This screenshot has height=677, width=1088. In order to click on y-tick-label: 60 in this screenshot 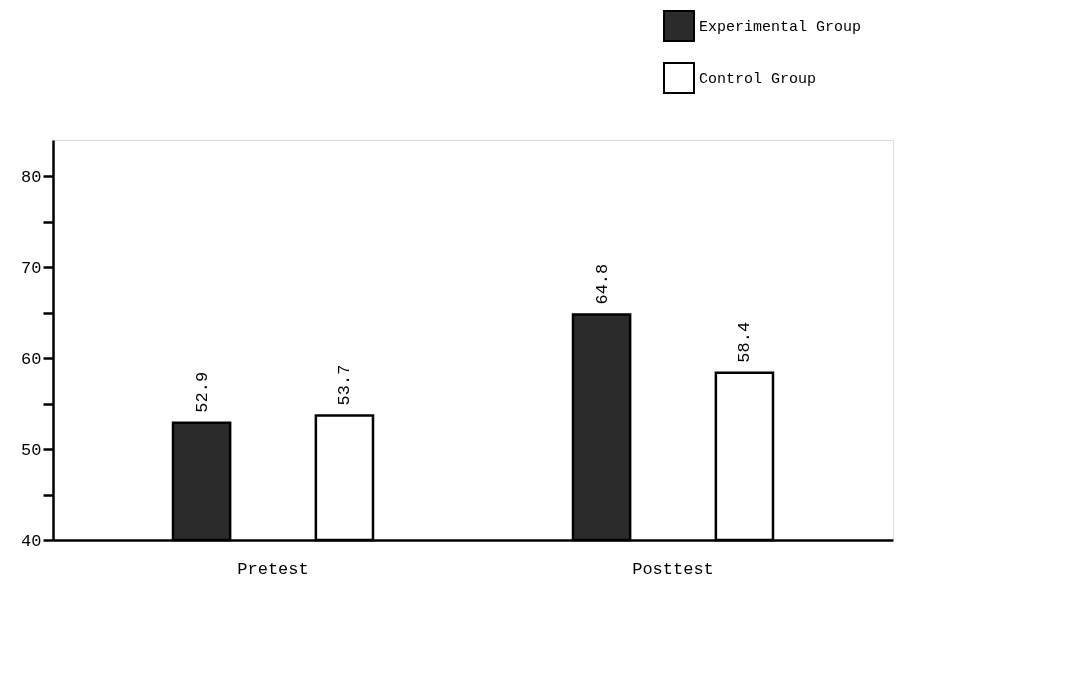, I will do `click(31, 359)`.